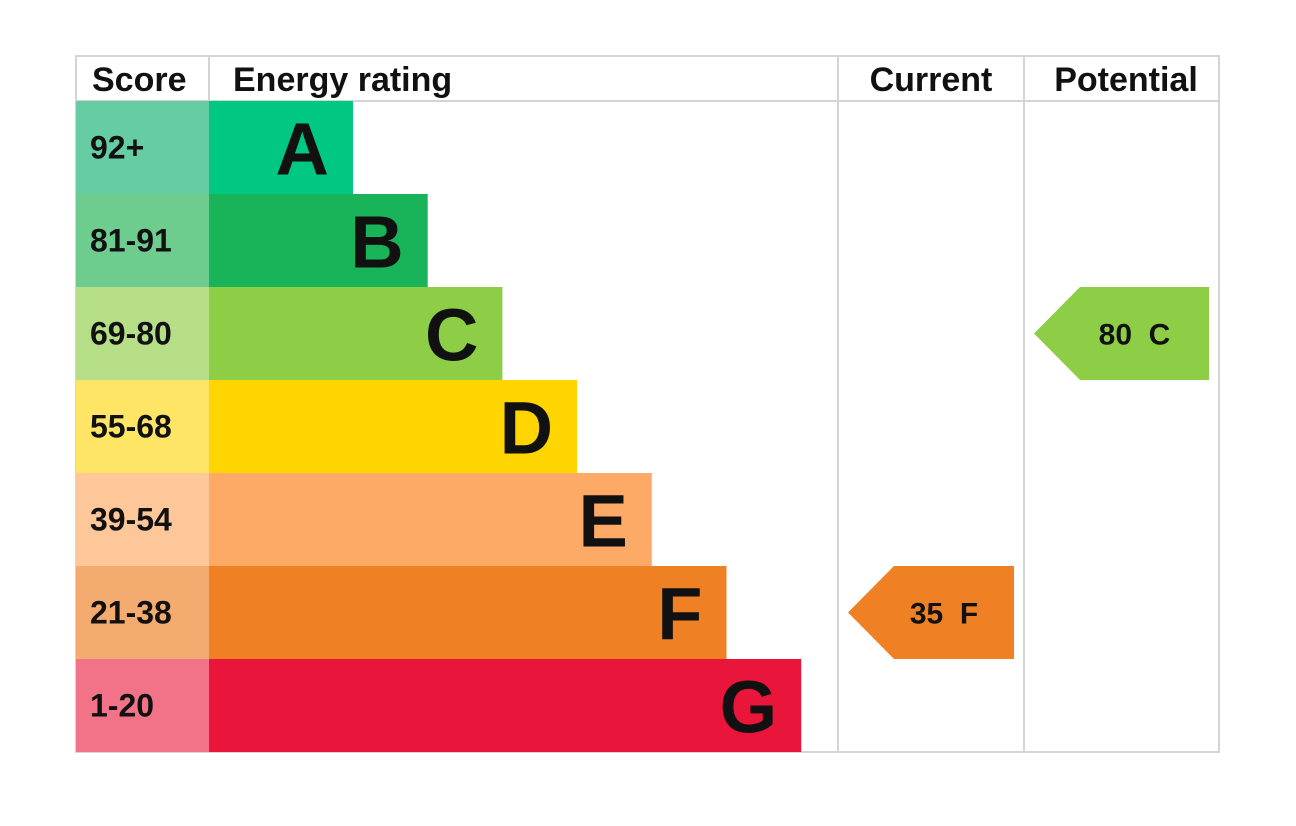 The height and width of the screenshot is (826, 1296). I want to click on rating-bar-f, so click(468, 612).